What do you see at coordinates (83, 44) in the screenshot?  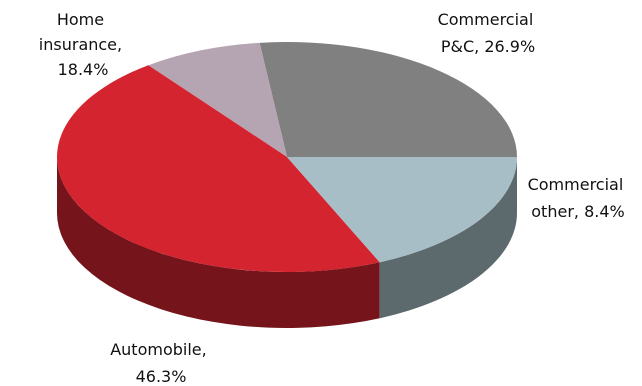 I see `label-home-insurance: Home insurance, 18.4%` at bounding box center [83, 44].